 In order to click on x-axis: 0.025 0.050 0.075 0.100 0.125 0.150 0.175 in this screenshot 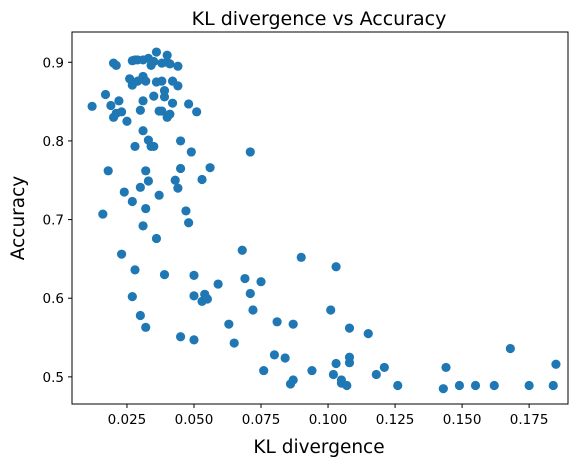, I will do `click(328, 416)`.